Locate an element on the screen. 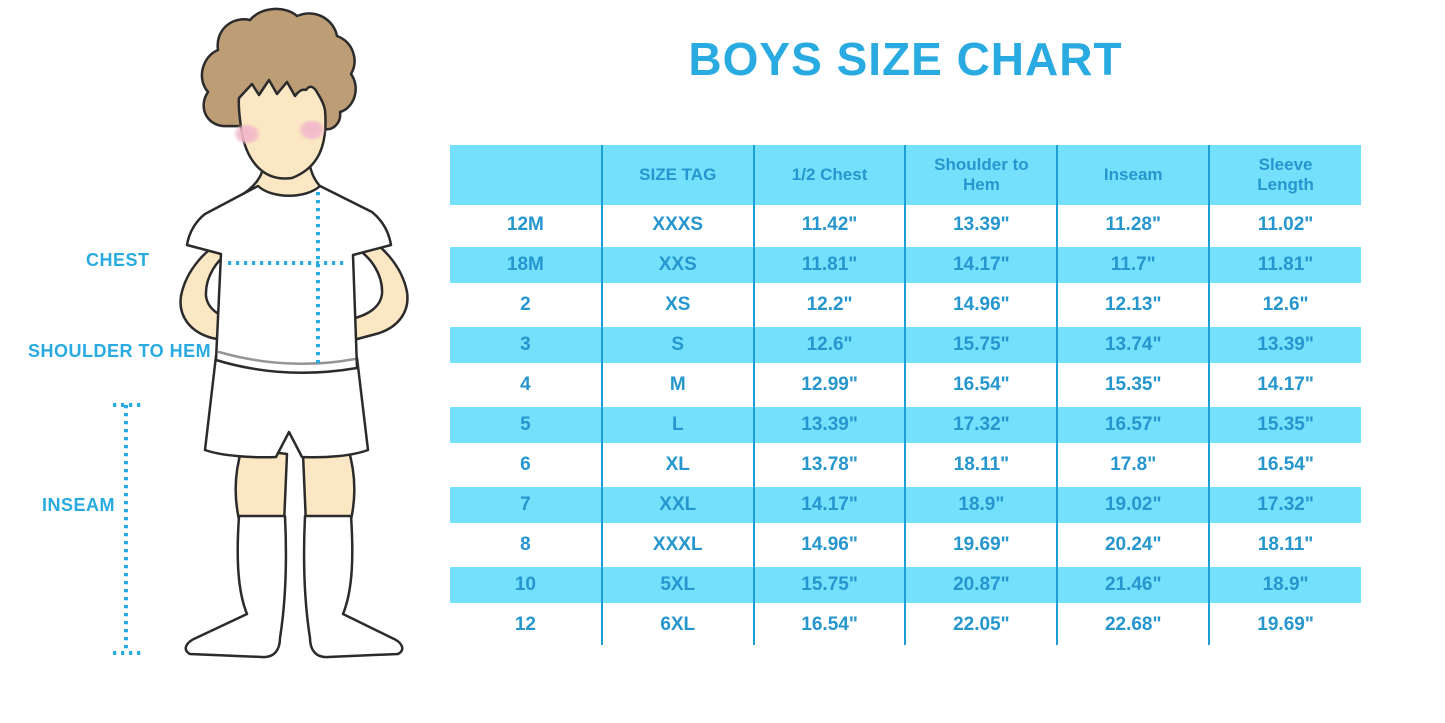 The height and width of the screenshot is (723, 1445). measurement-cell: 21.46" is located at coordinates (1134, 585).